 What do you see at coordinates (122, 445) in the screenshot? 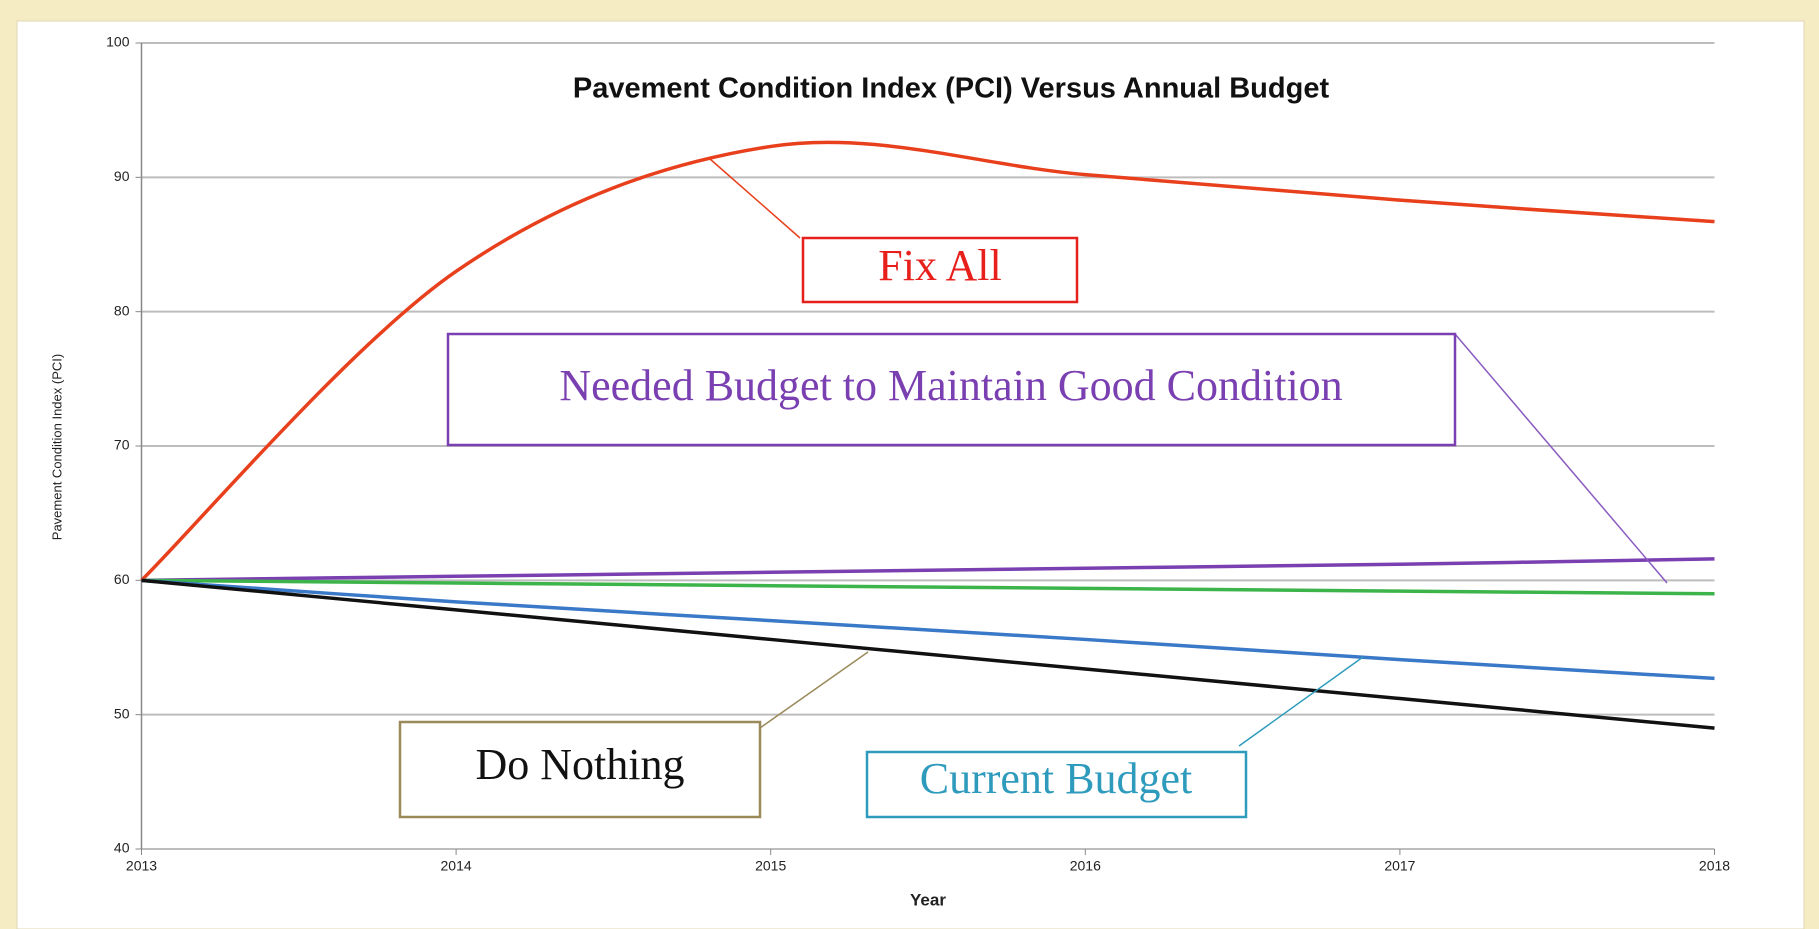
I see `y-tick-label: 70` at bounding box center [122, 445].